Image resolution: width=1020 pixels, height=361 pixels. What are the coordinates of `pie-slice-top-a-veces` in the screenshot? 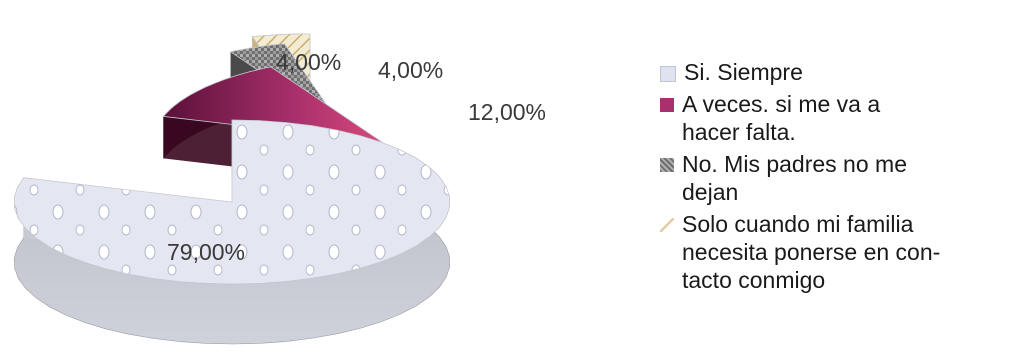 It's located at (272, 104).